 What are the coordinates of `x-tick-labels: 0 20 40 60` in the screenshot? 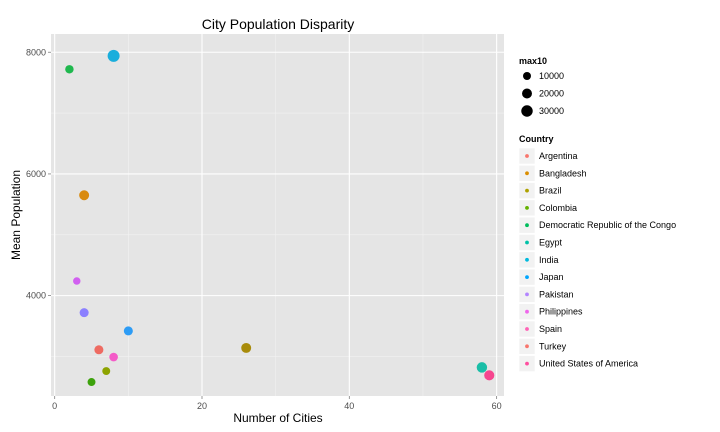 It's located at (276, 406).